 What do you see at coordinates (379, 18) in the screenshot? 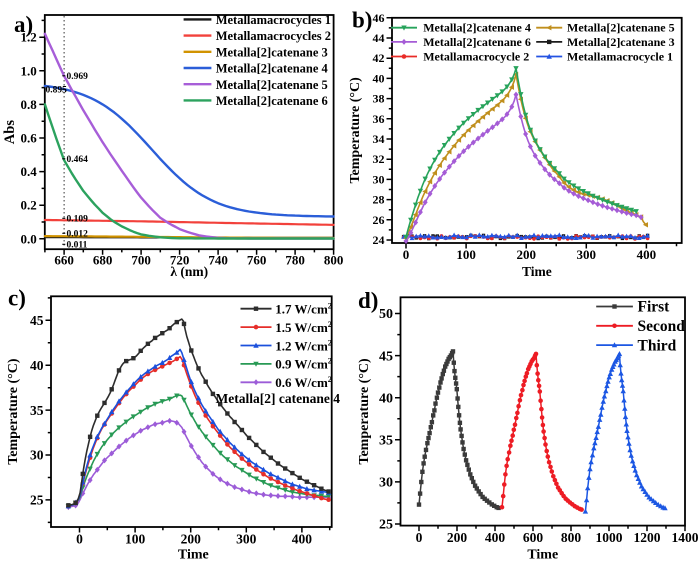
I see `svg-text: 46` at bounding box center [379, 18].